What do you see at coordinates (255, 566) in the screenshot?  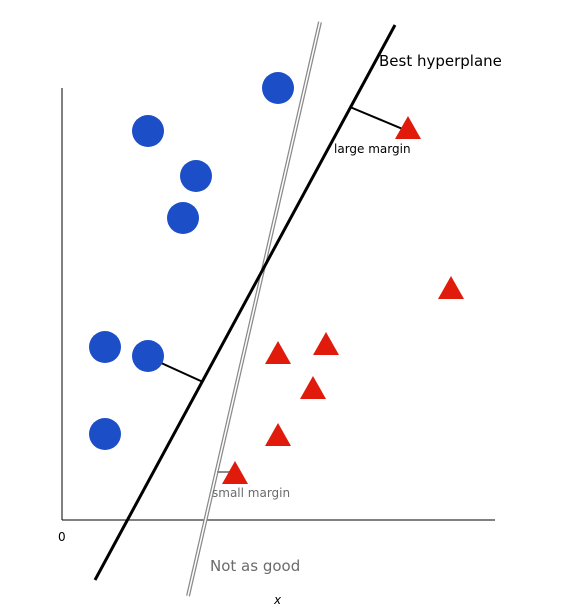 I see `not-as-good-label: Not as good` at bounding box center [255, 566].